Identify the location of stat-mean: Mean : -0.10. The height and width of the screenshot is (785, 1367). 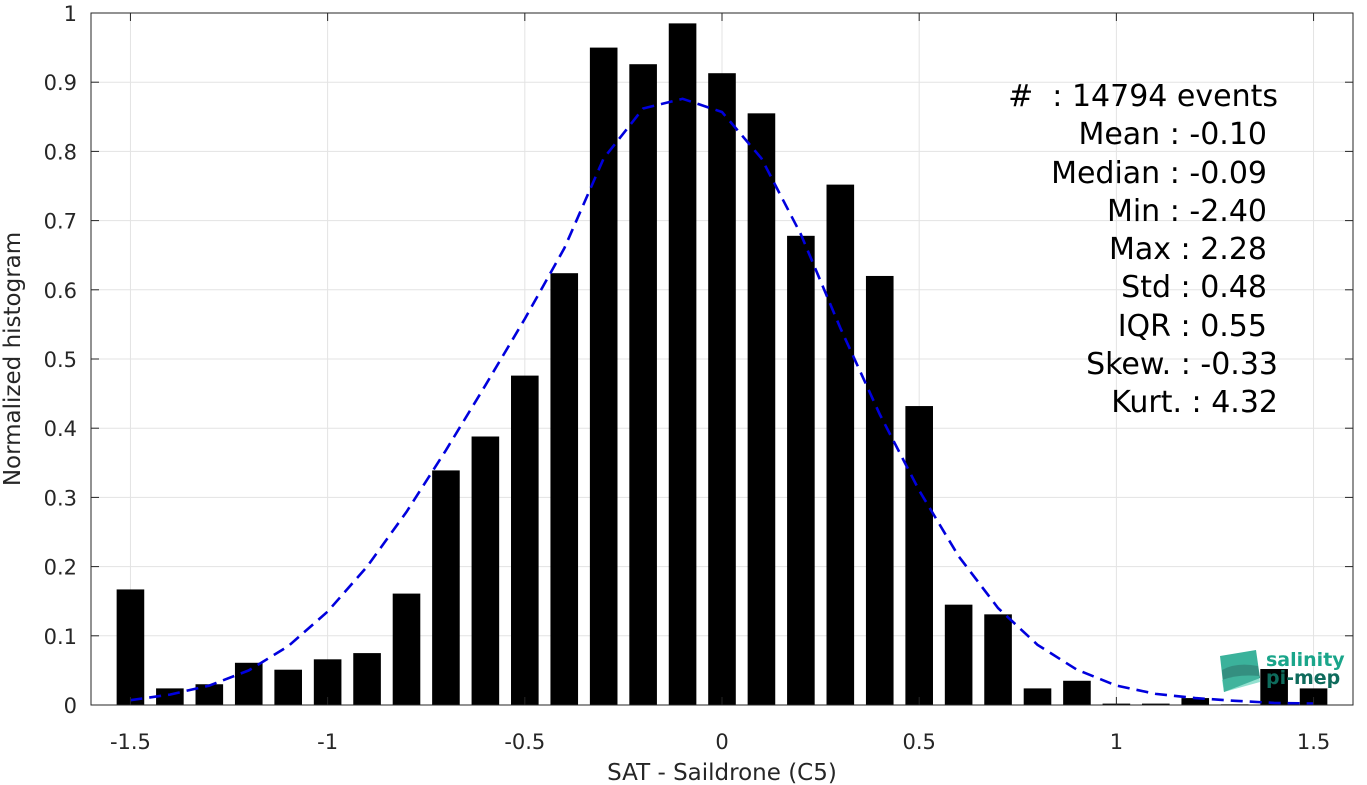
(1172, 135).